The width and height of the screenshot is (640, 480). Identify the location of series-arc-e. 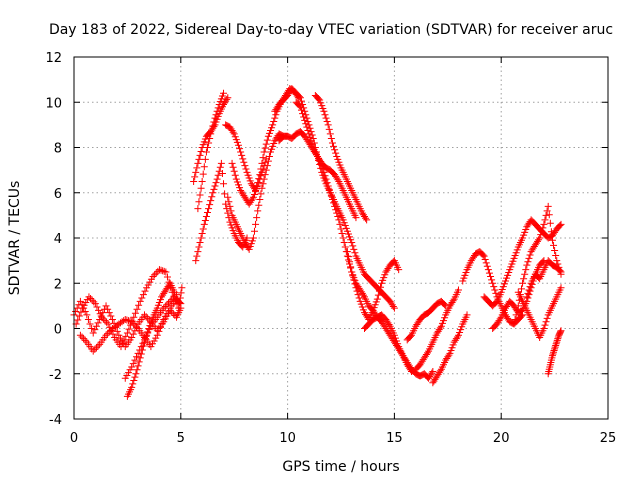
(151, 336).